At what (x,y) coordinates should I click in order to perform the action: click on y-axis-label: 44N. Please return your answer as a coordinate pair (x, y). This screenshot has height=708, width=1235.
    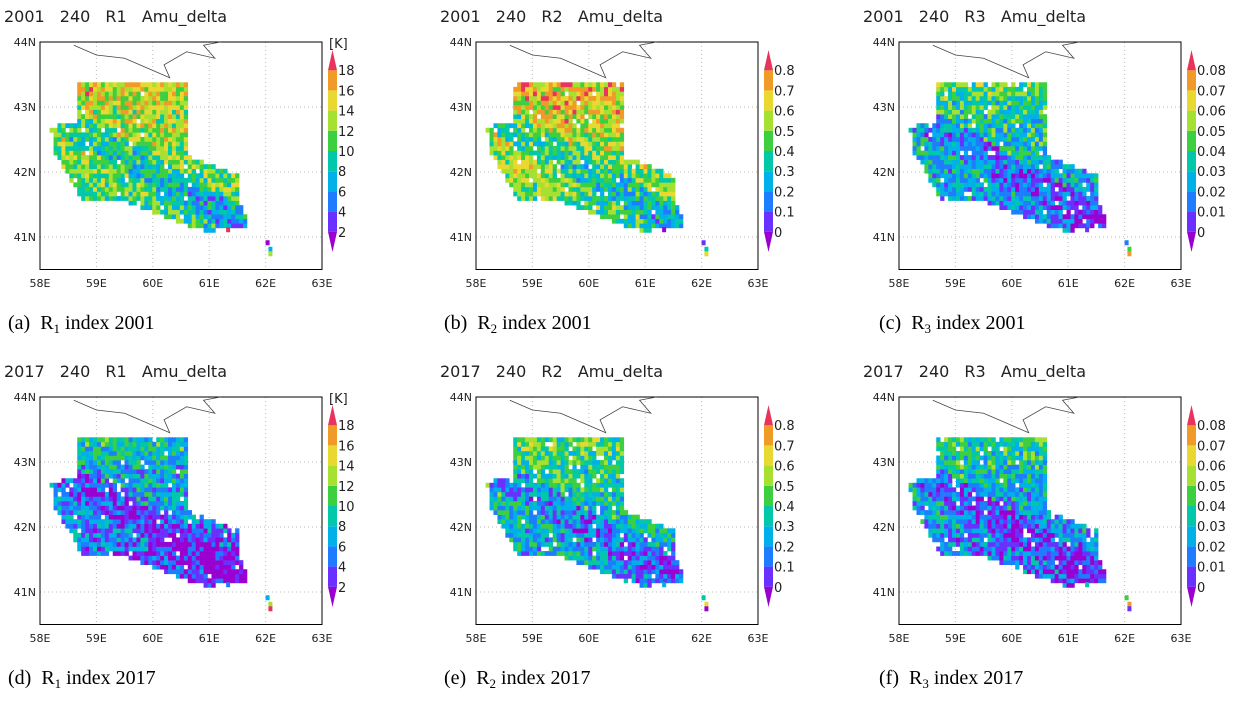
    Looking at the image, I should click on (461, 42).